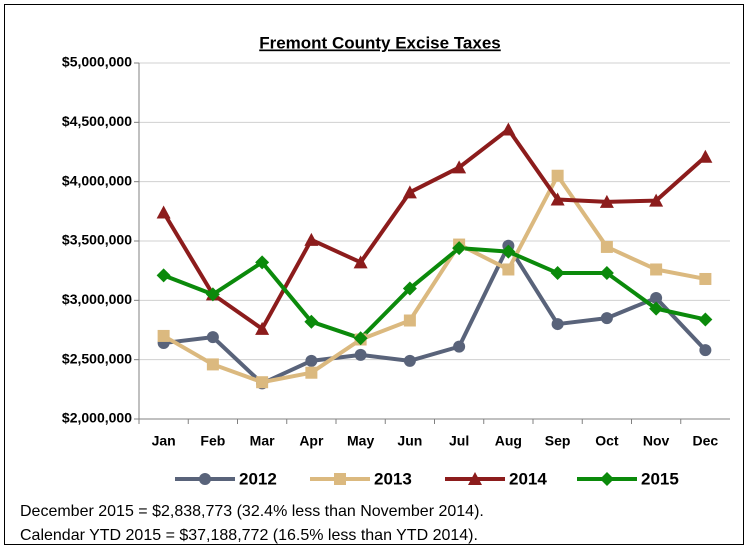 This screenshot has height=549, width=748. What do you see at coordinates (164, 441) in the screenshot?
I see `x-tick-label: Jan` at bounding box center [164, 441].